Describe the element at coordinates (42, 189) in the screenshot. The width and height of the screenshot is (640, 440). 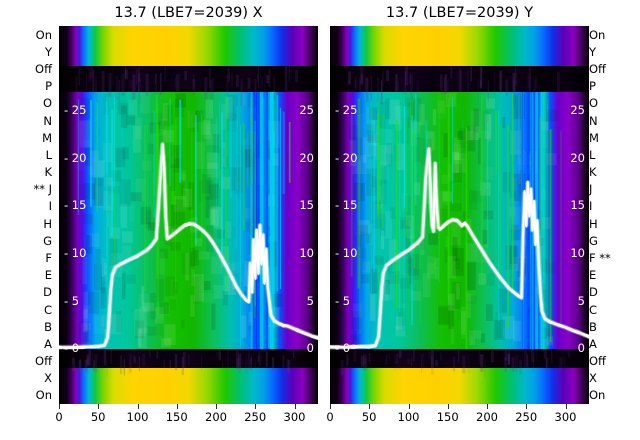
I see `category-label-j-9: ** J` at that location.